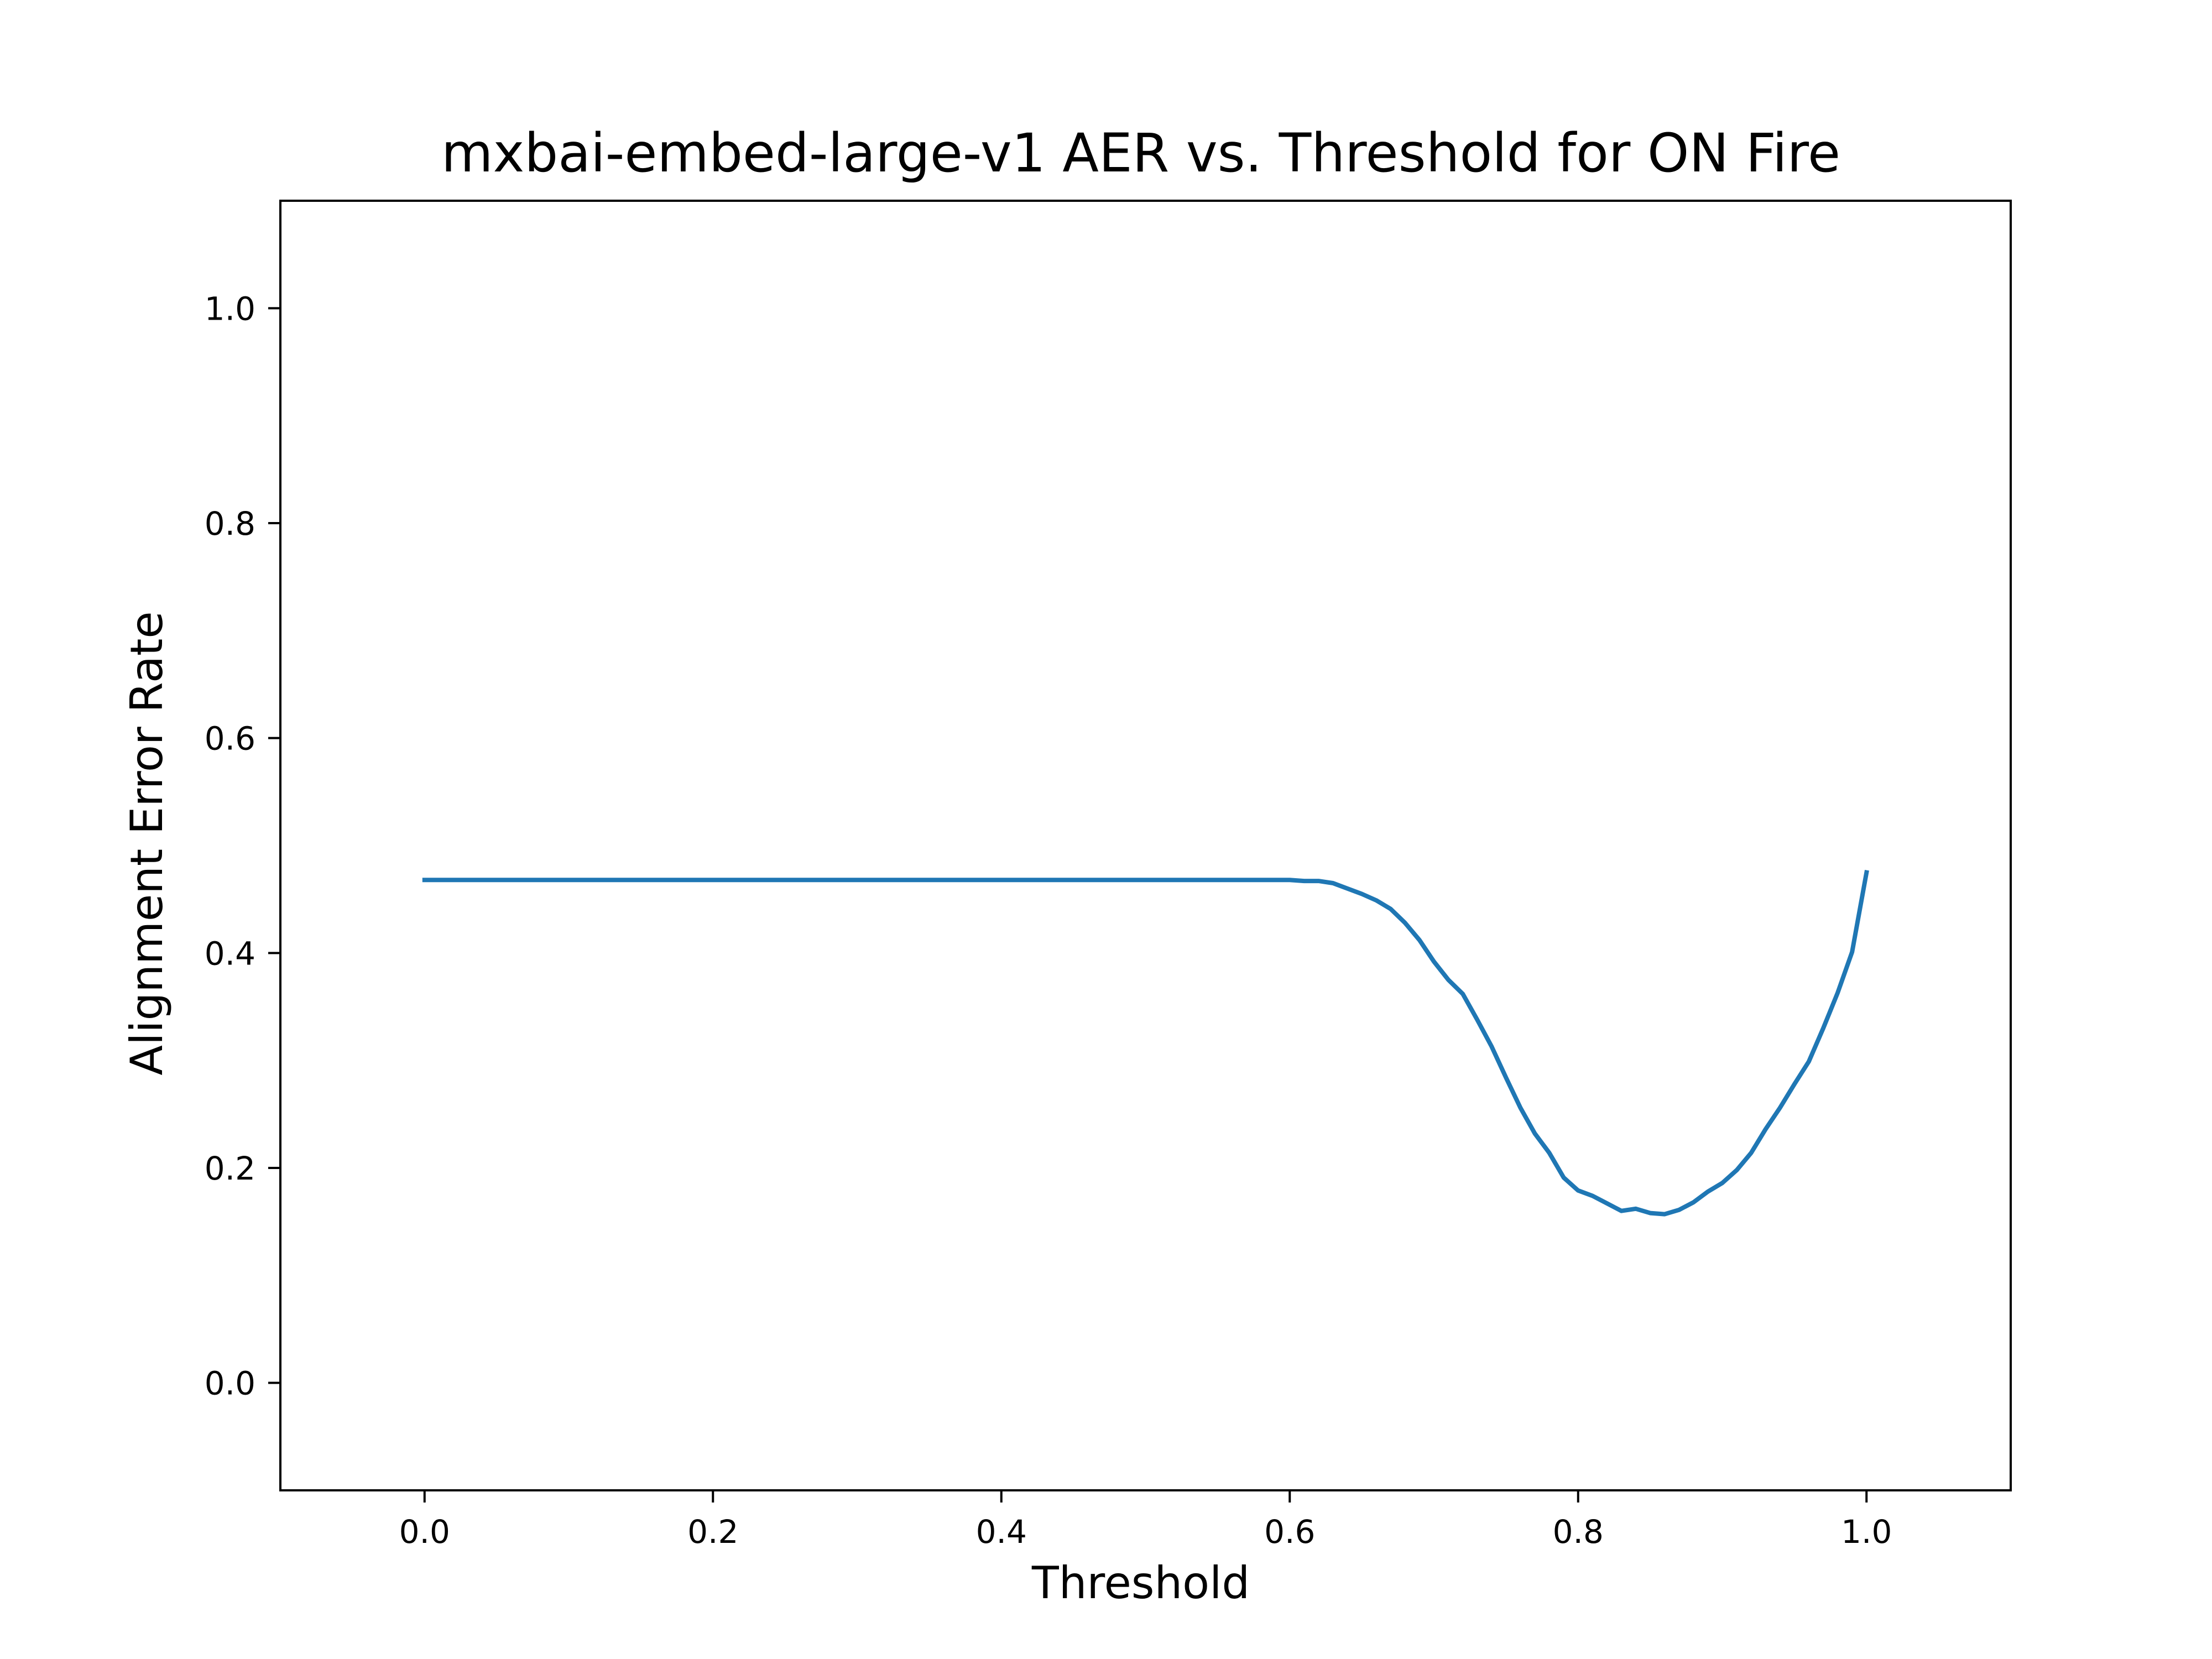 The width and height of the screenshot is (2212, 1659). What do you see at coordinates (1289, 1532) in the screenshot?
I see `x-tick-label: 0.6` at bounding box center [1289, 1532].